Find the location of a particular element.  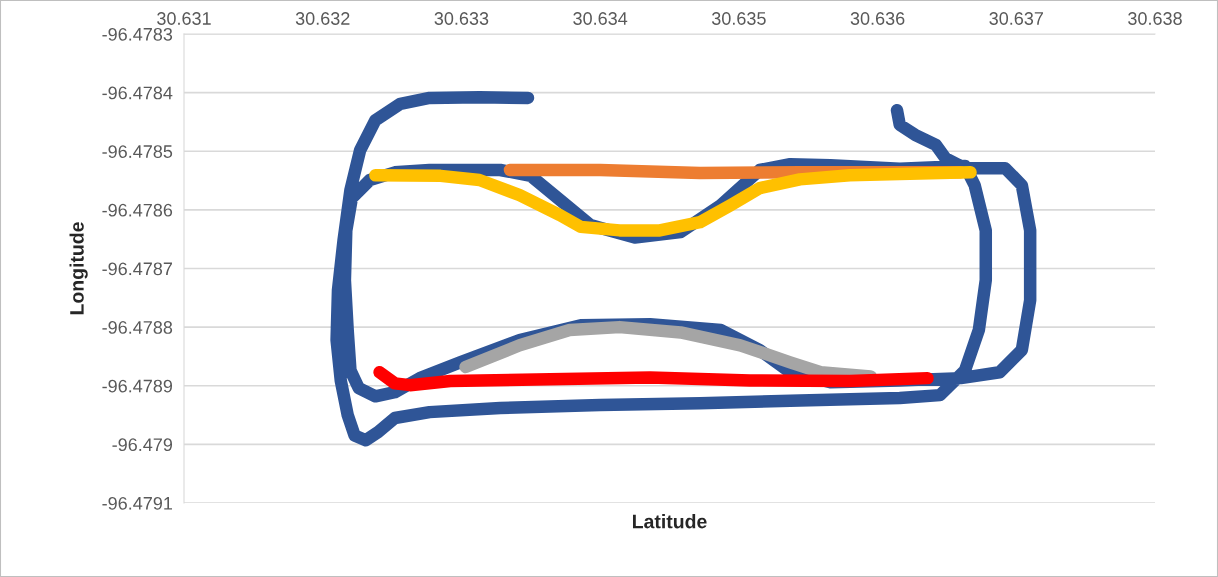

x-tick-label: 30.637 is located at coordinates (1016, 18).